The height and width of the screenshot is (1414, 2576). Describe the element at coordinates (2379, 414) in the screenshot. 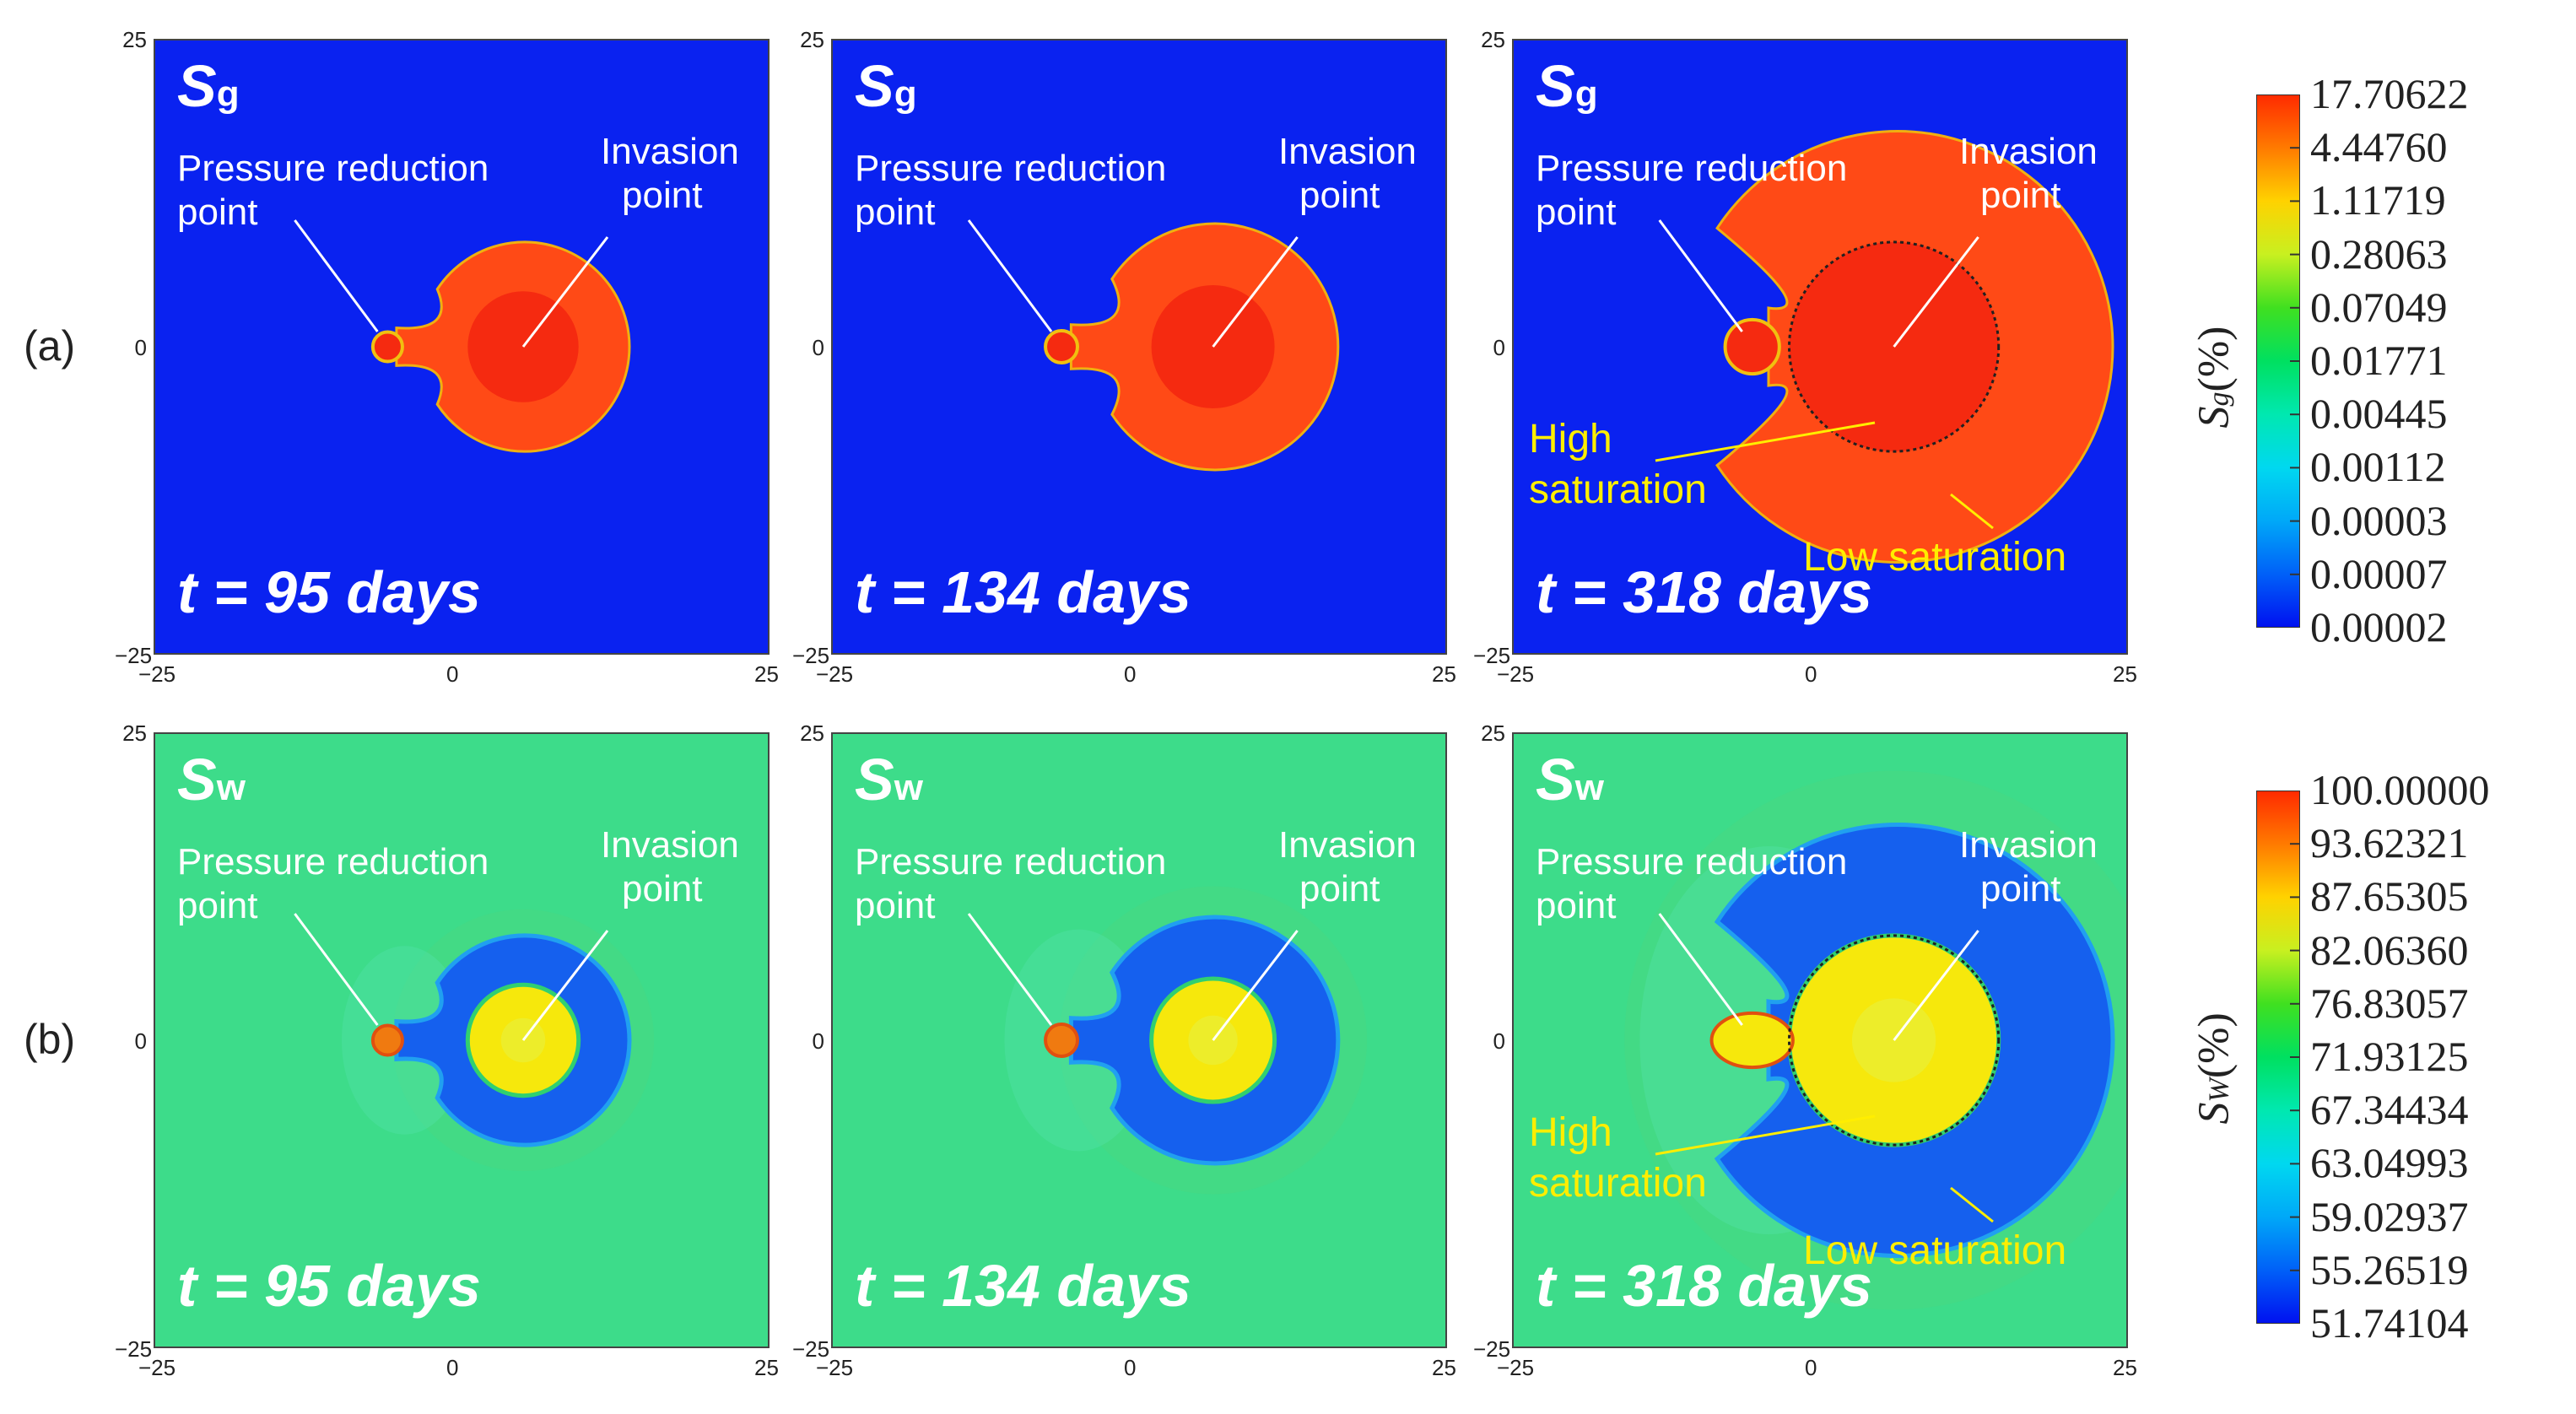

I see `colorbar-label: 0.00445` at that location.